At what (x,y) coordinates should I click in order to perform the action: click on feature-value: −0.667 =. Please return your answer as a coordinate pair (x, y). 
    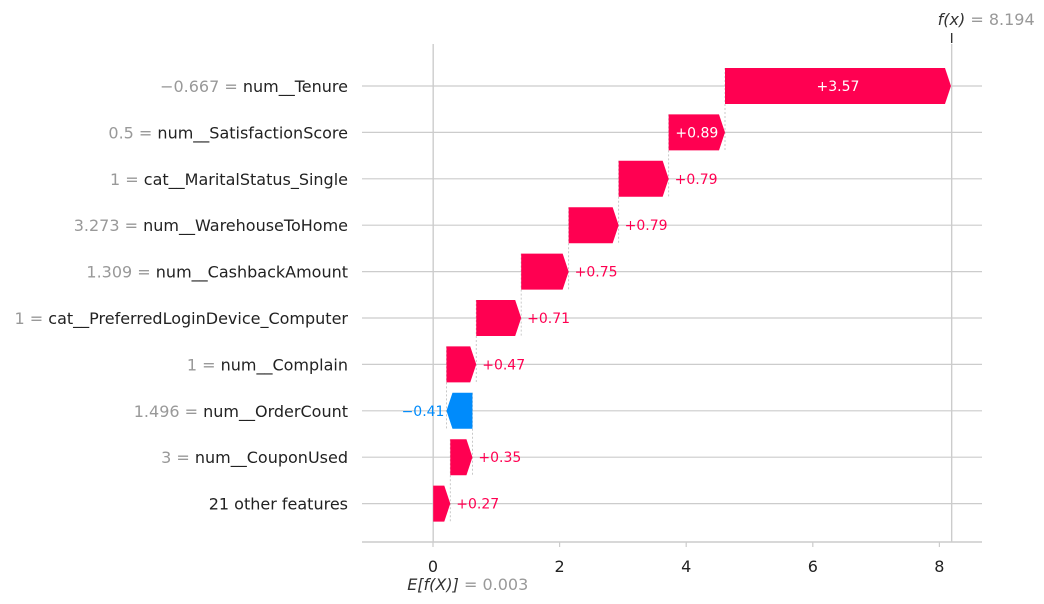
    Looking at the image, I should click on (201, 86).